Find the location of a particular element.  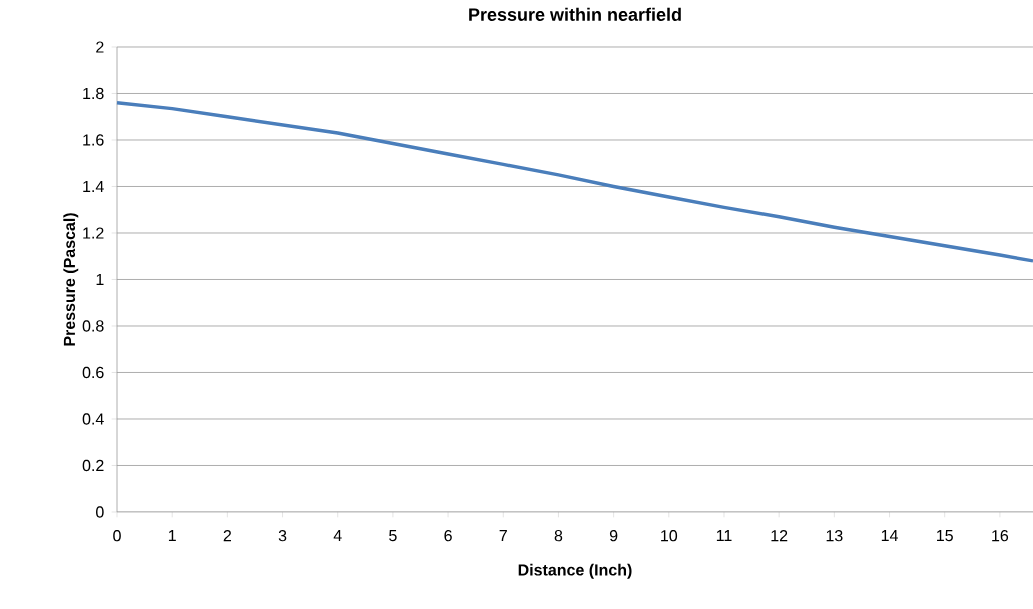

y-tick-label: 1.8 is located at coordinates (93, 93).